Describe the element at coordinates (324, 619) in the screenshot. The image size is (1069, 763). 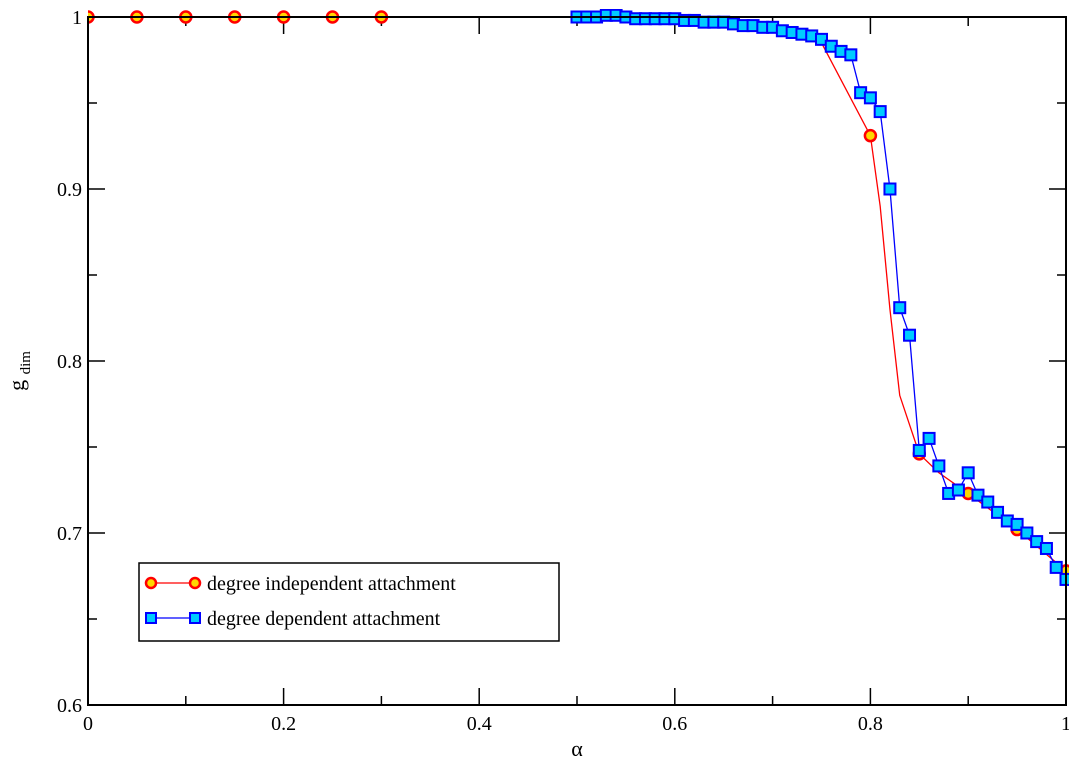
I see `legend-label: degree dependent attachment` at that location.